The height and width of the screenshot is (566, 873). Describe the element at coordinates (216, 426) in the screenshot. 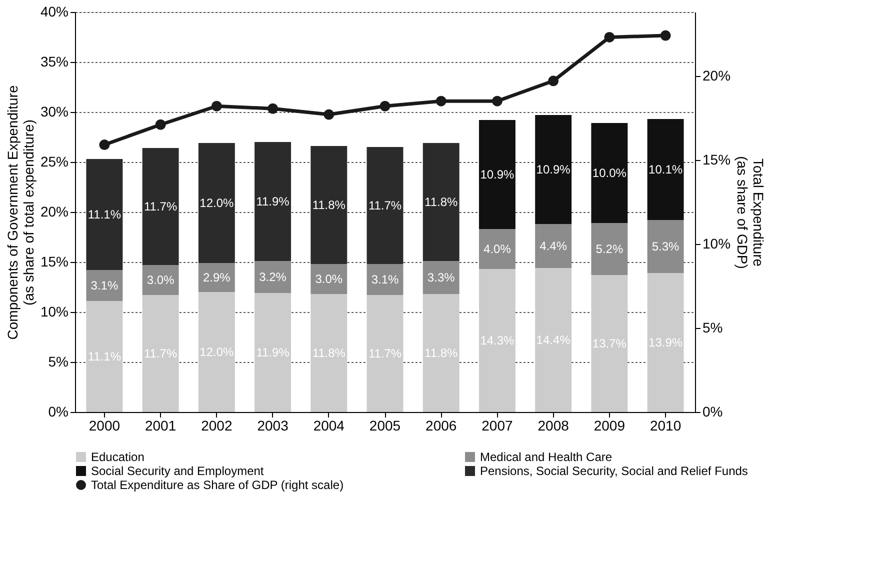

I see `x-tick-label: 2002` at that location.